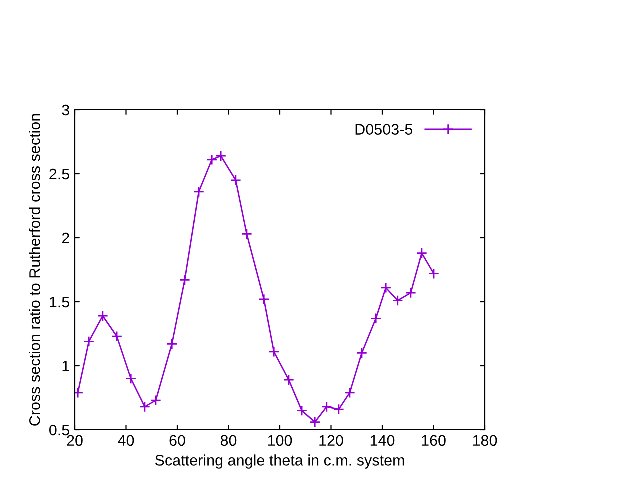  What do you see at coordinates (60, 430) in the screenshot?
I see `y-tick-label: 0.5` at bounding box center [60, 430].